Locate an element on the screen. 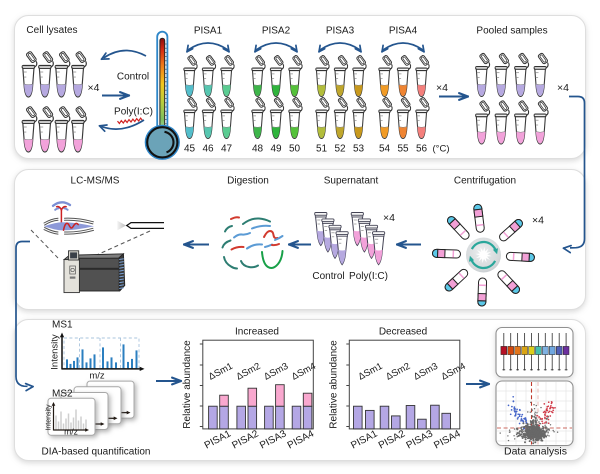 The image size is (600, 474). svg-text: 50 is located at coordinates (295, 149).